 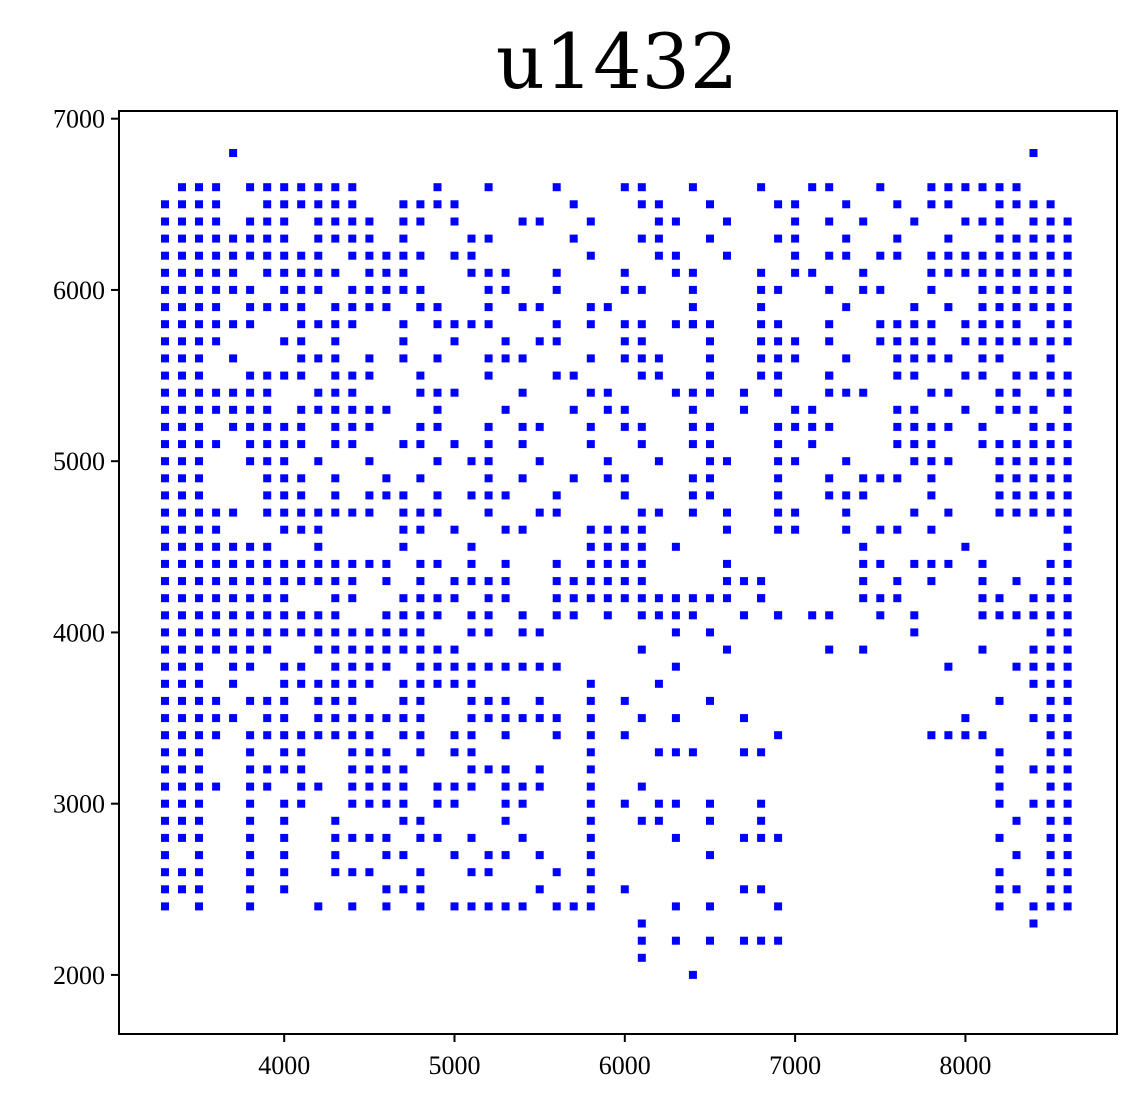 I want to click on x-axis: 4000 5000 6000 7000 8000, so click(x=624, y=1057).